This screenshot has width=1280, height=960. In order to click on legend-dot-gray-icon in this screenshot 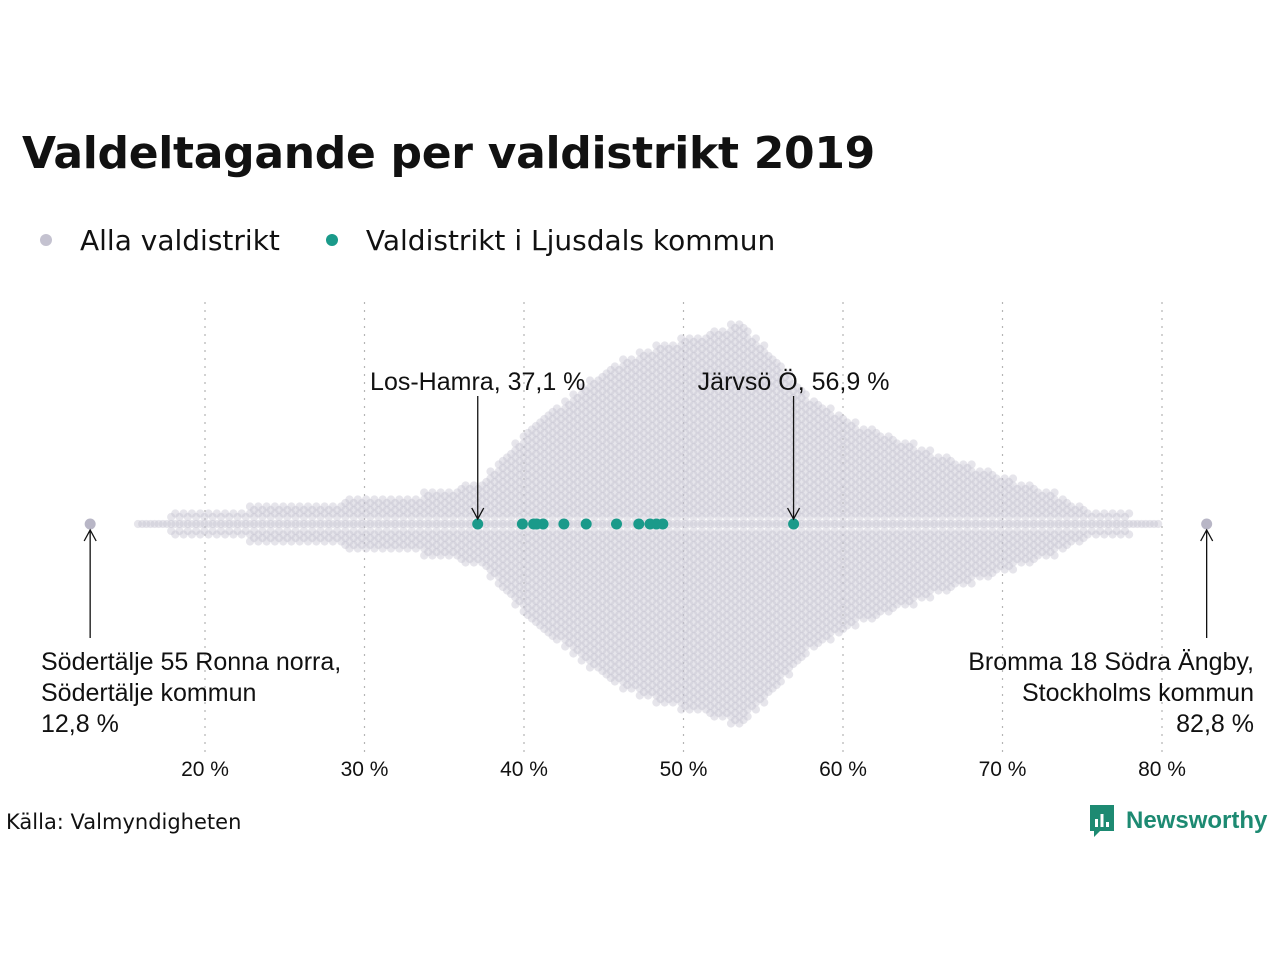, I will do `click(46, 240)`.